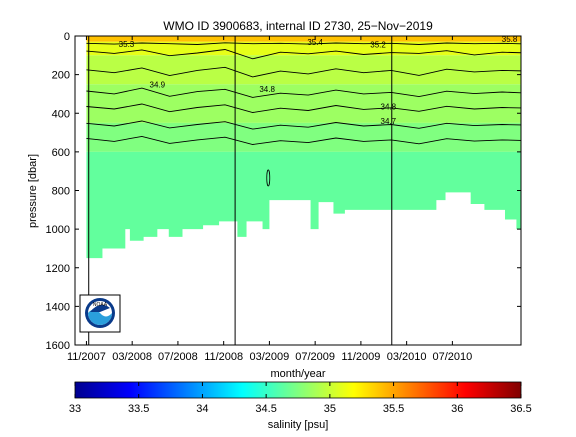 The width and height of the screenshot is (576, 437). I want to click on y-tick-label-2: 400, so click(61, 114).